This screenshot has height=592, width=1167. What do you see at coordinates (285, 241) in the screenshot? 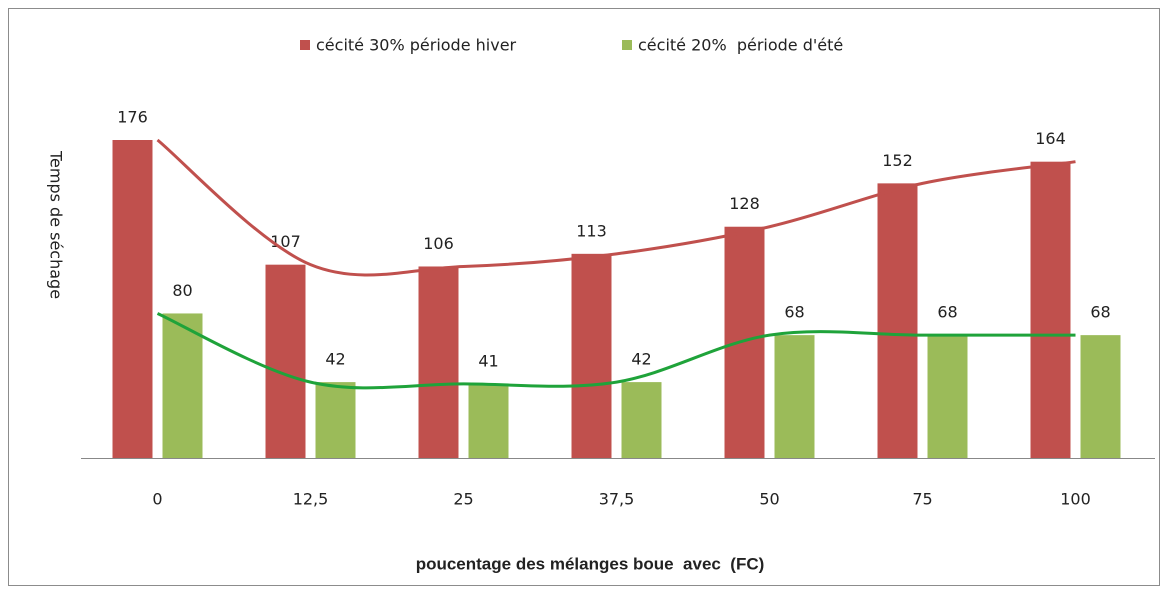
I see `data-label: 107` at bounding box center [285, 241].